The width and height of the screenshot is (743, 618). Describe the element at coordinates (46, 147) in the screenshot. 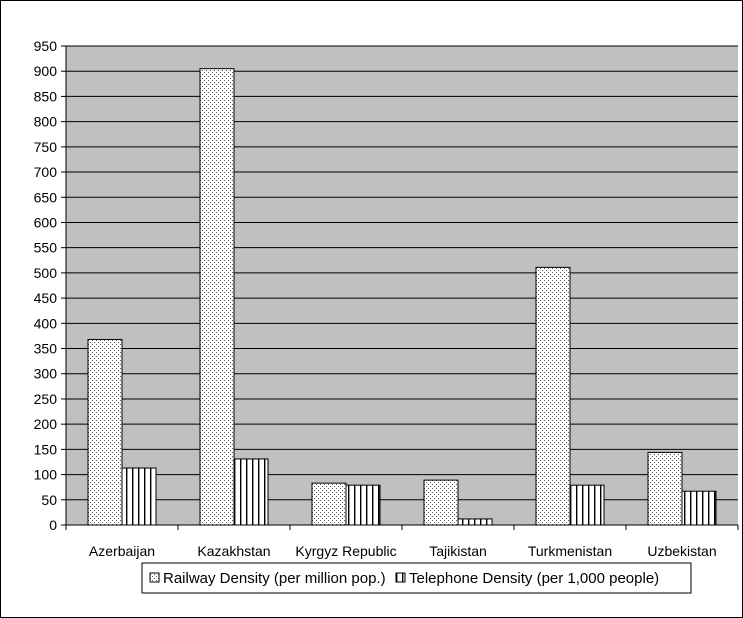

I see `y-tick-label: 750` at that location.